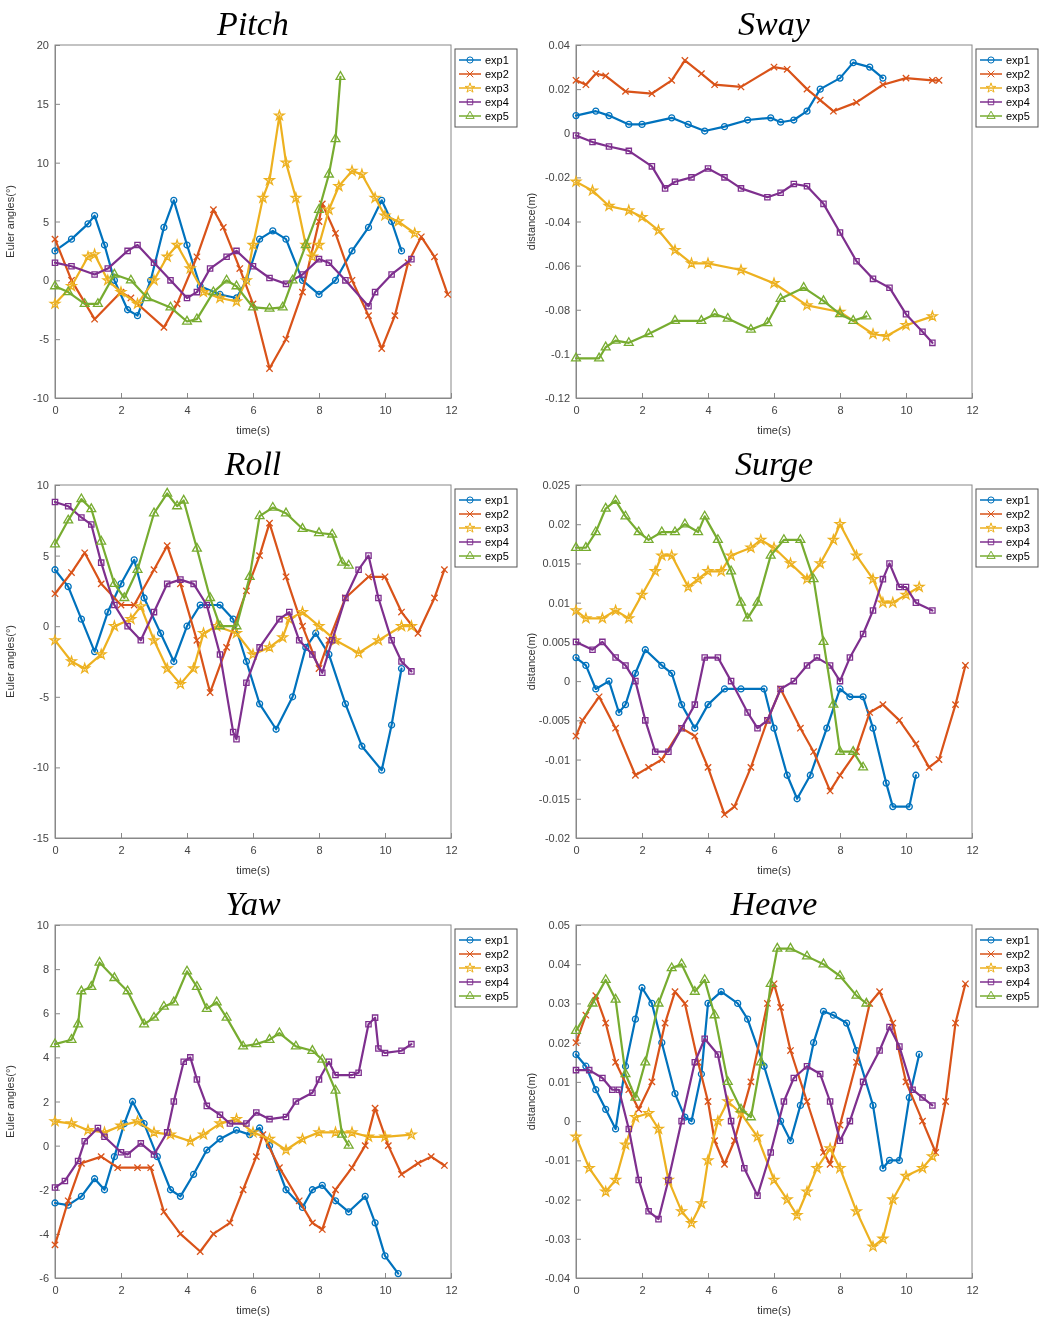  I want to click on y-tick-label: 15, so click(42, 103).